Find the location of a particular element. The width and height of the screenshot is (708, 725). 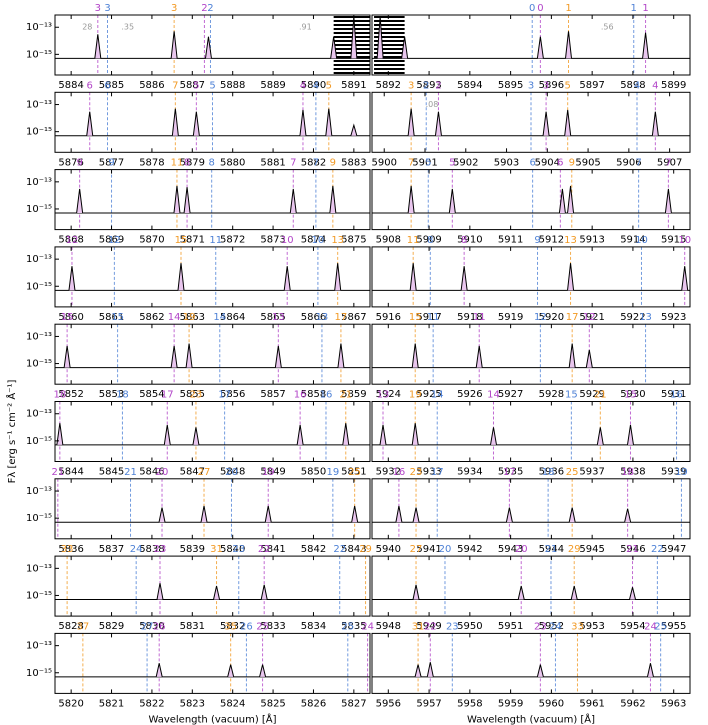

marker-label: 8 is located at coordinates (187, 163).